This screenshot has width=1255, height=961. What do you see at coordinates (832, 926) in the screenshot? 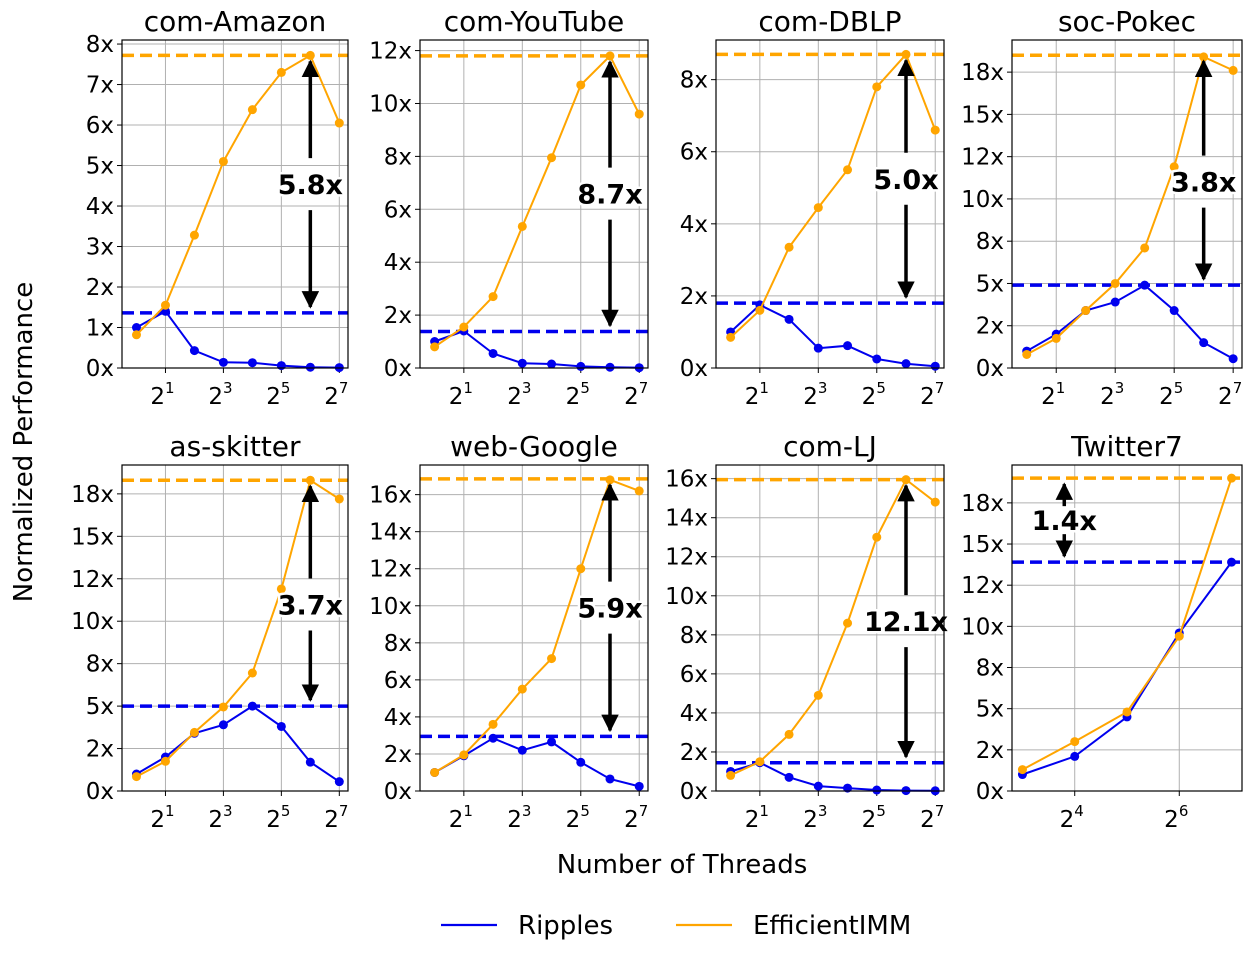
I see `legend-label-efficientimm: EfficientIMM` at bounding box center [832, 926].